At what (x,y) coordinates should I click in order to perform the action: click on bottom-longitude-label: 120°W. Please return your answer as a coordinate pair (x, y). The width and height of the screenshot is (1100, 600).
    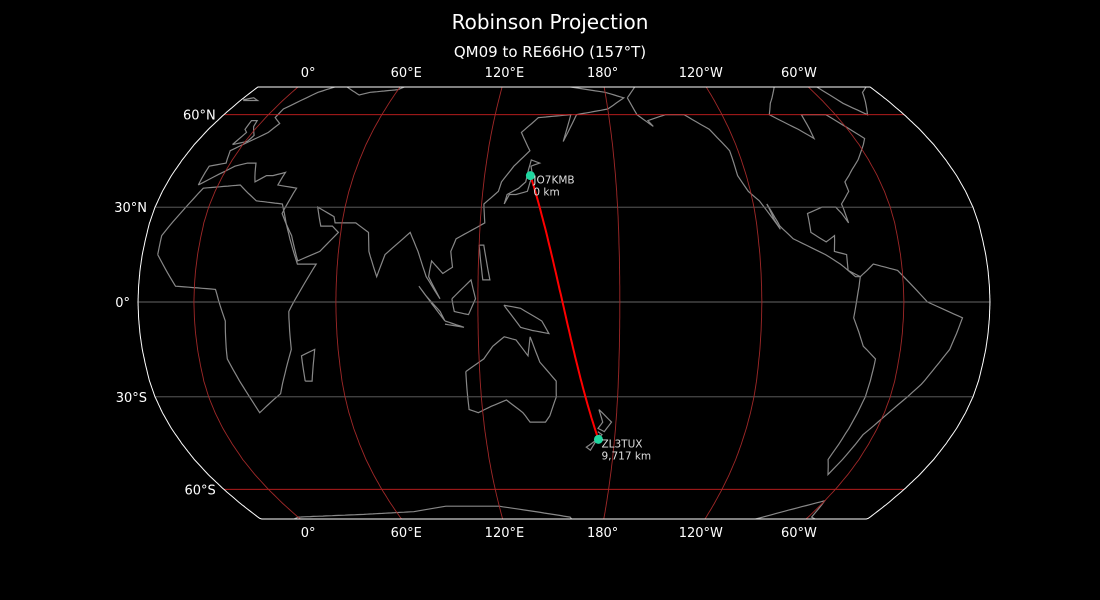
    Looking at the image, I should click on (701, 533).